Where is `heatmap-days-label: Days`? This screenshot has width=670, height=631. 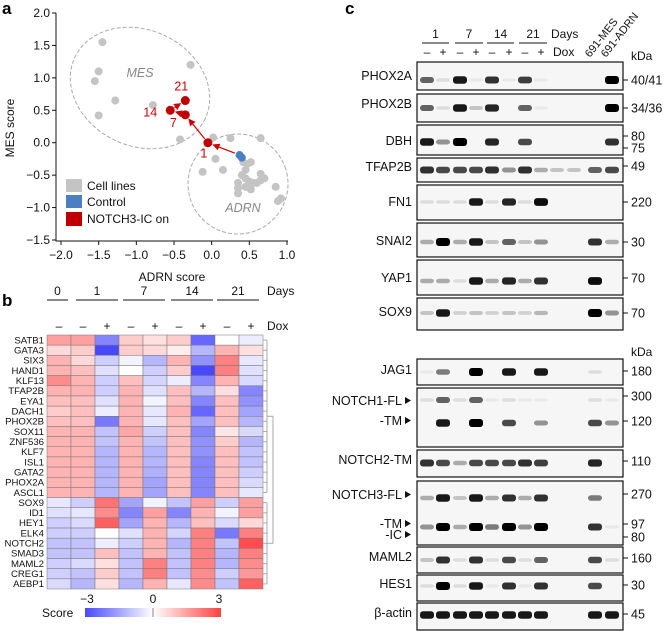
heatmap-days-label: Days is located at coordinates (280, 291).